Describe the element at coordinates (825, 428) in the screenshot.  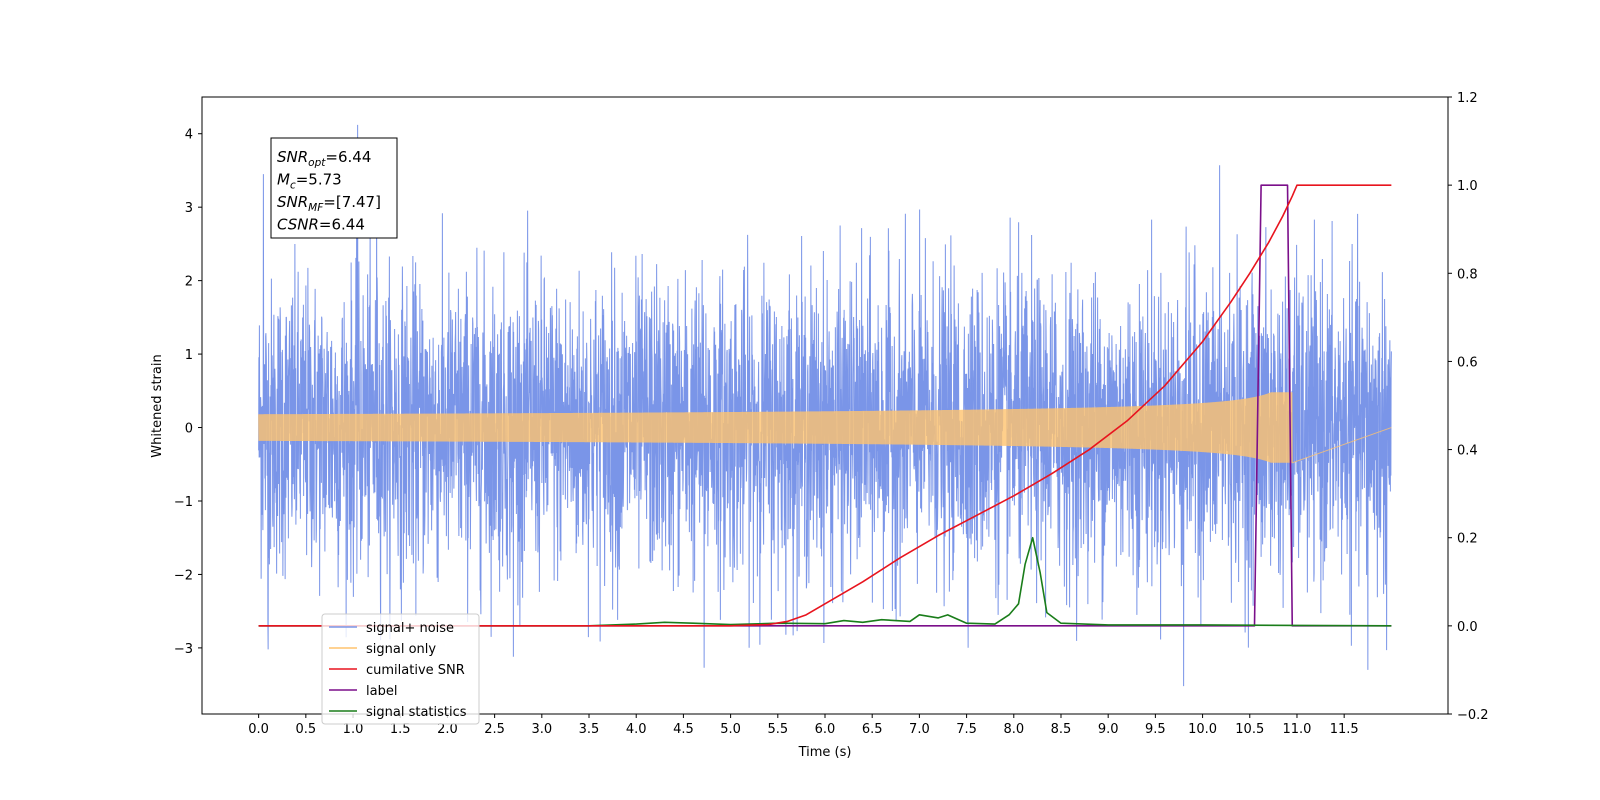
I see `series-signal-only` at that location.